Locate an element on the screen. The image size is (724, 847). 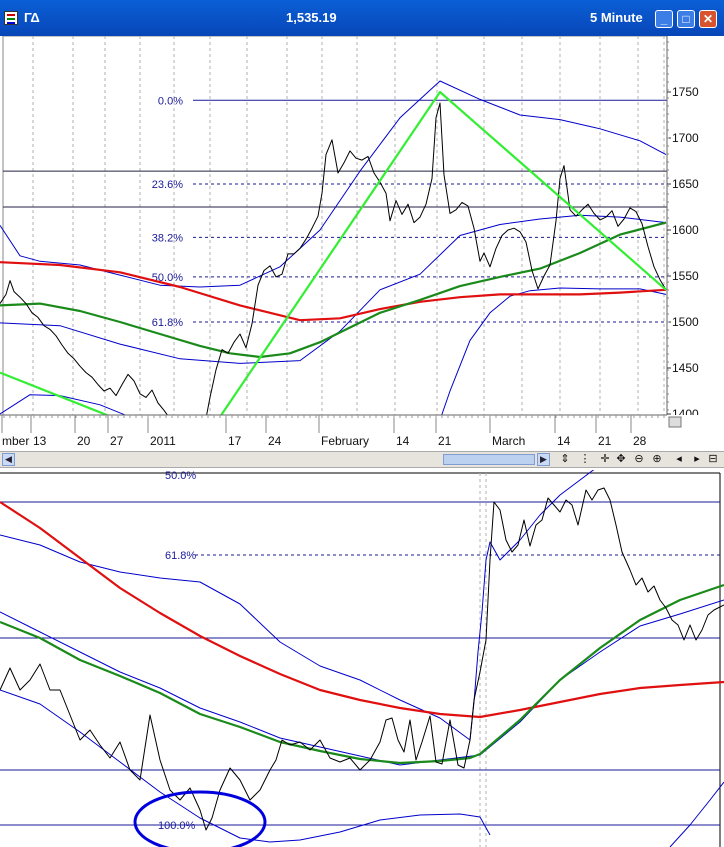
x-tick-label: 24 is located at coordinates (275, 441).